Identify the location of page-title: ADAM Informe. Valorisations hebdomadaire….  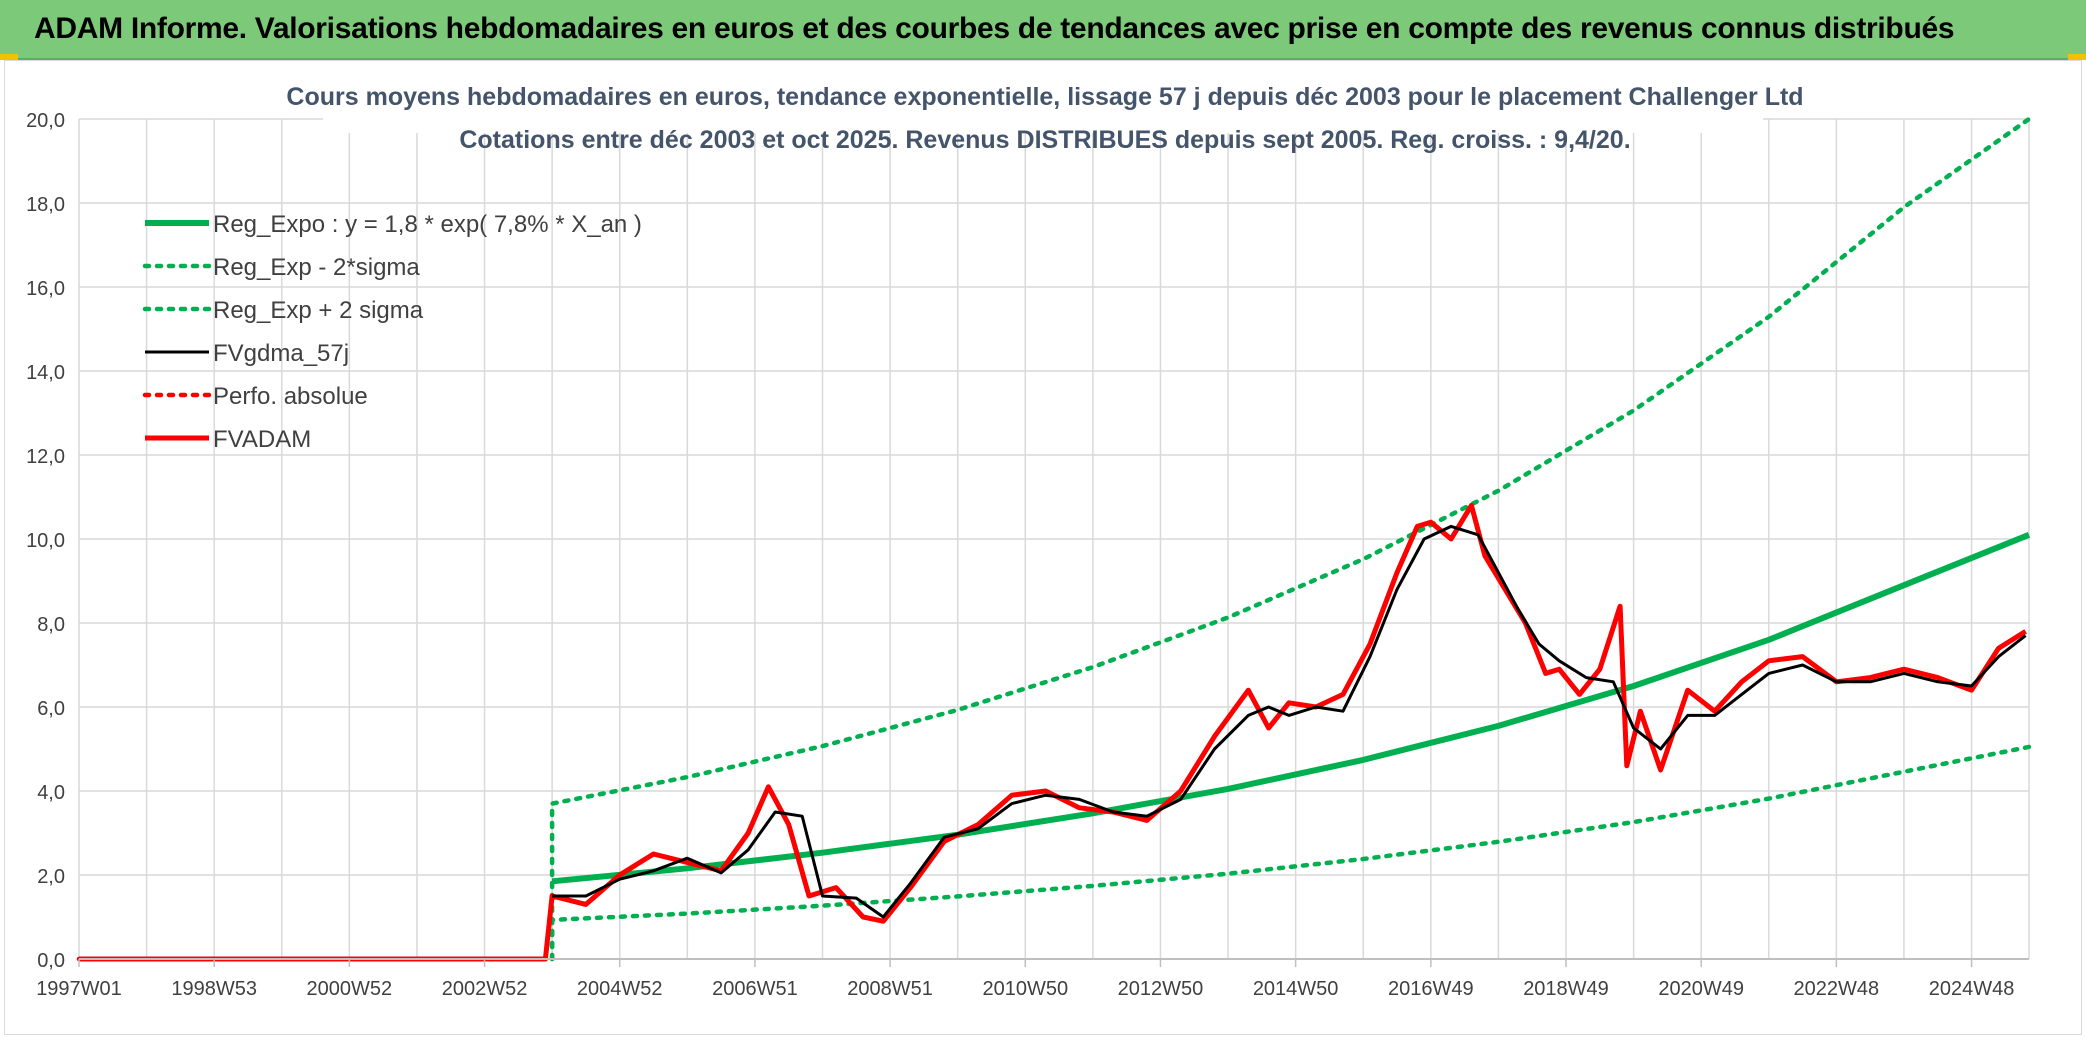
(994, 28).